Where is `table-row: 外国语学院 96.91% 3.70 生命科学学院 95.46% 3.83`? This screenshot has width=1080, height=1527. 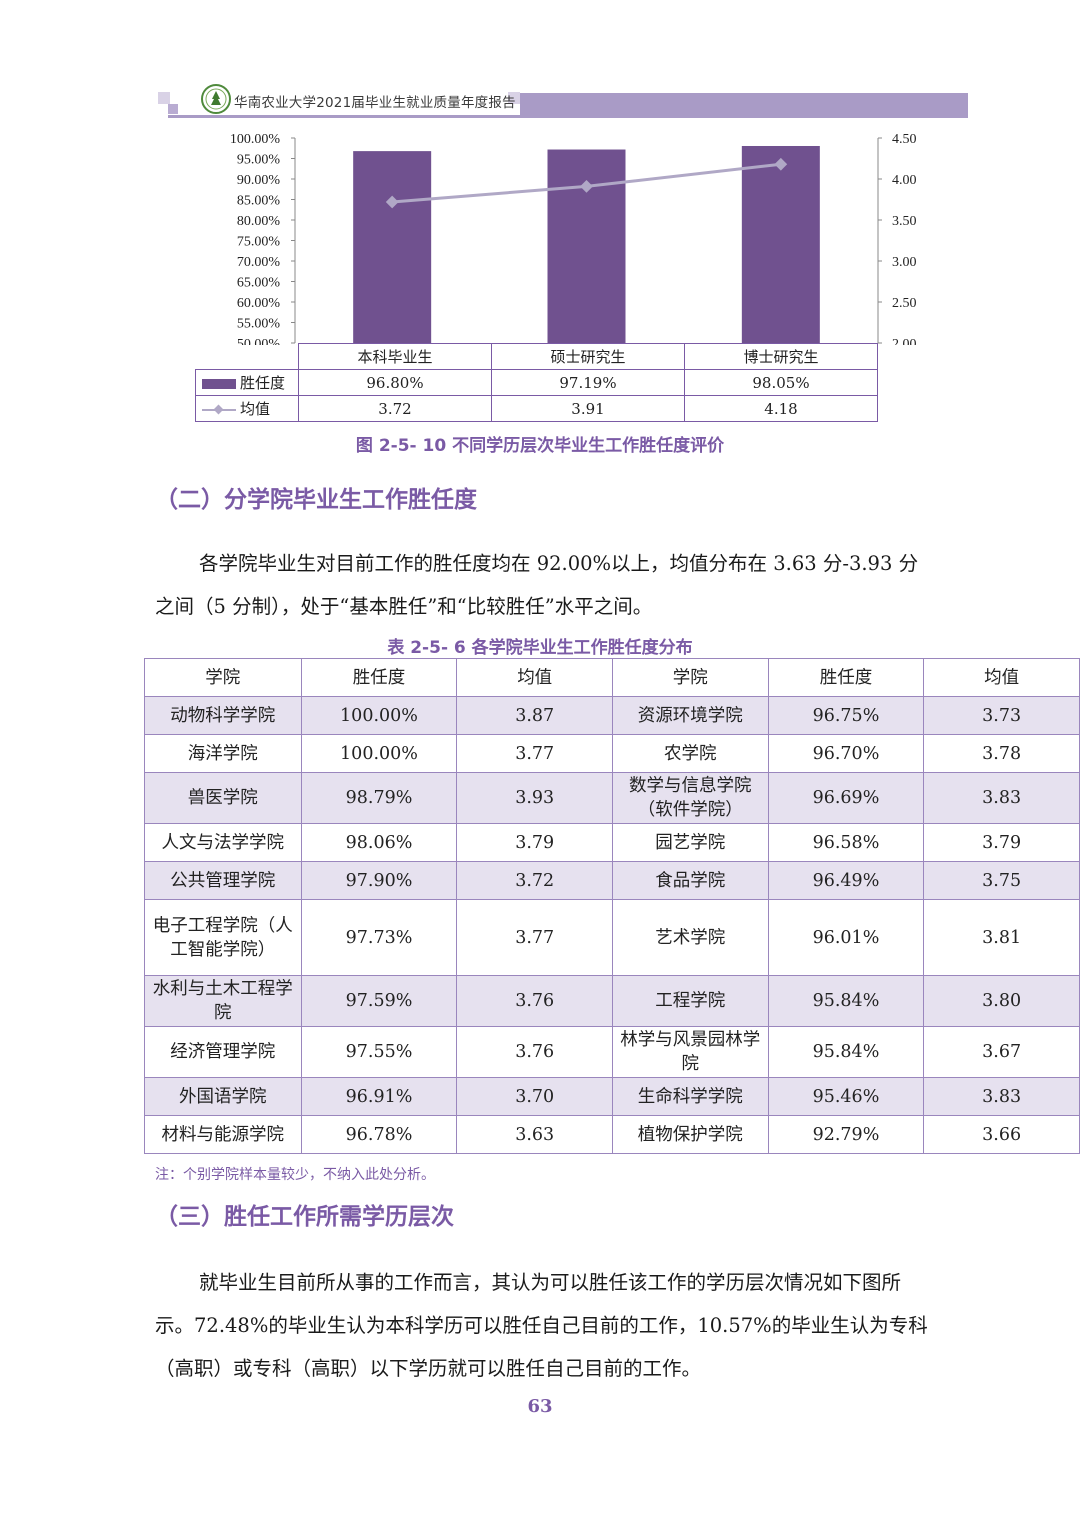 table-row: 外国语学院 96.91% 3.70 生命科学学院 95.46% 3.83 is located at coordinates (612, 1096).